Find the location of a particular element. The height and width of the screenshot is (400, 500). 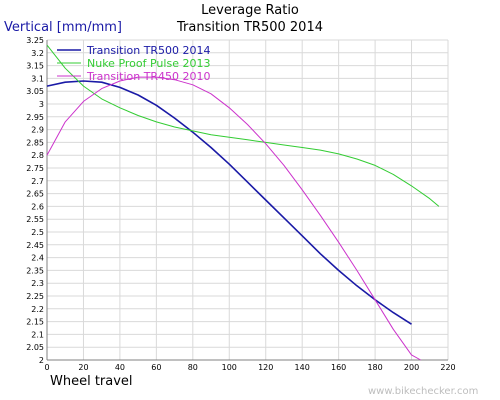

x-tick-label: 20 is located at coordinates (83, 367).